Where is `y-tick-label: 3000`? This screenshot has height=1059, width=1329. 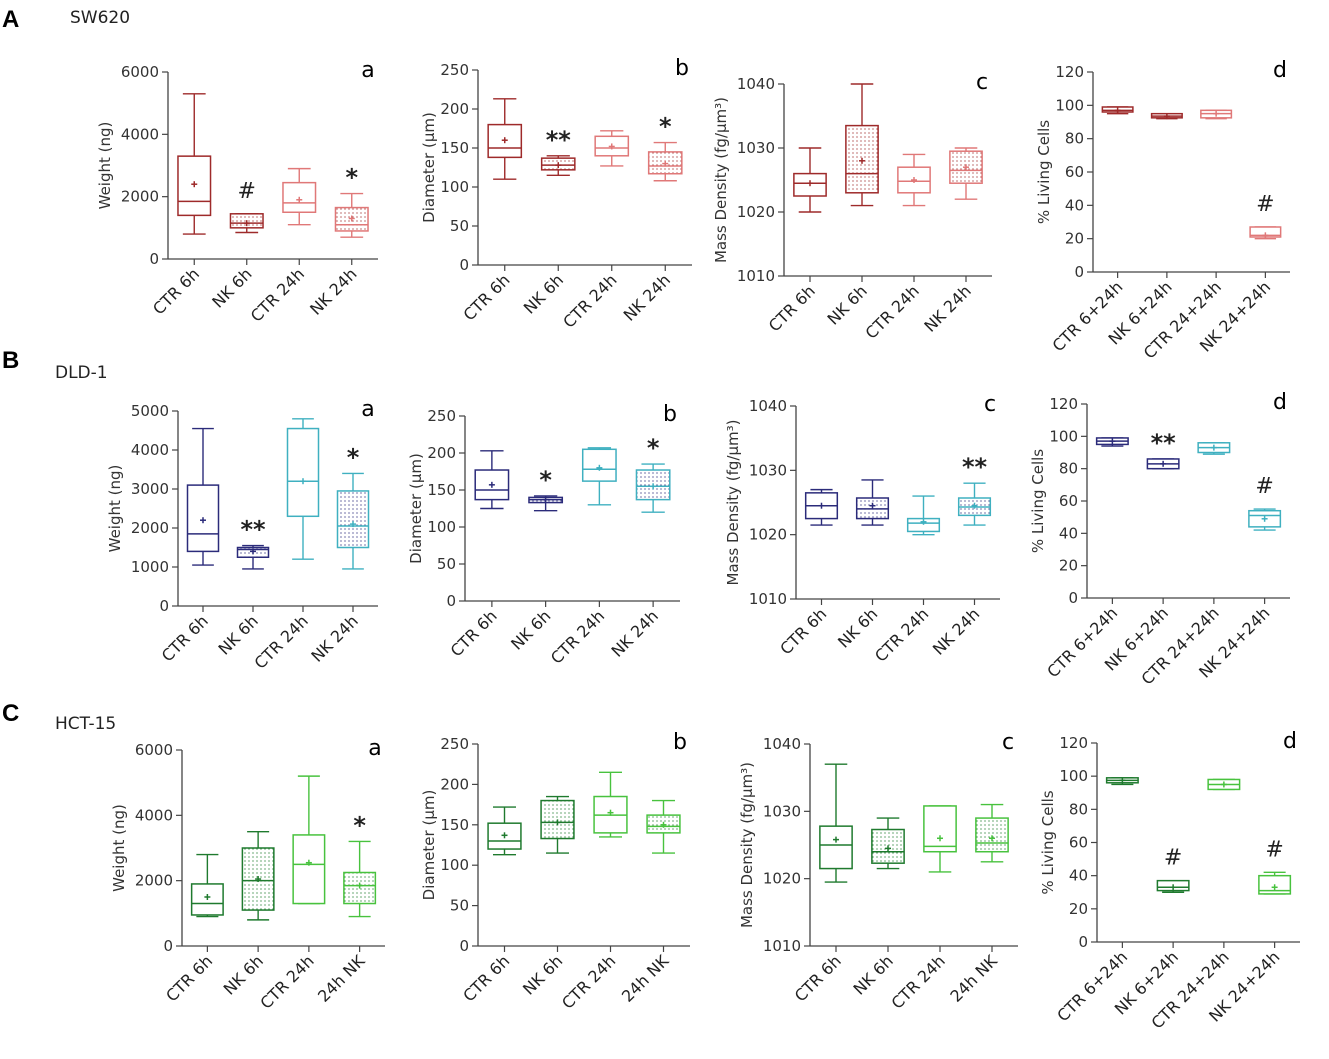 y-tick-label: 3000 is located at coordinates (150, 489).